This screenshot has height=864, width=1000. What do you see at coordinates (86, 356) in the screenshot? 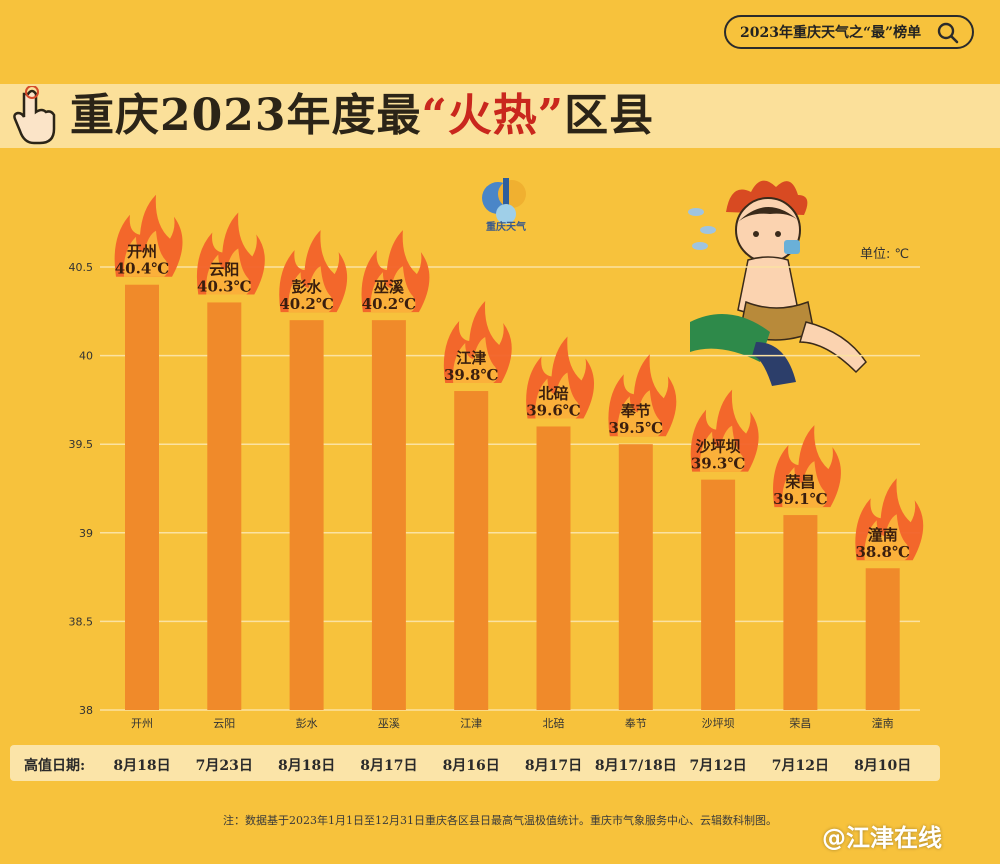
I see `y-tick-label: 40` at bounding box center [86, 356].